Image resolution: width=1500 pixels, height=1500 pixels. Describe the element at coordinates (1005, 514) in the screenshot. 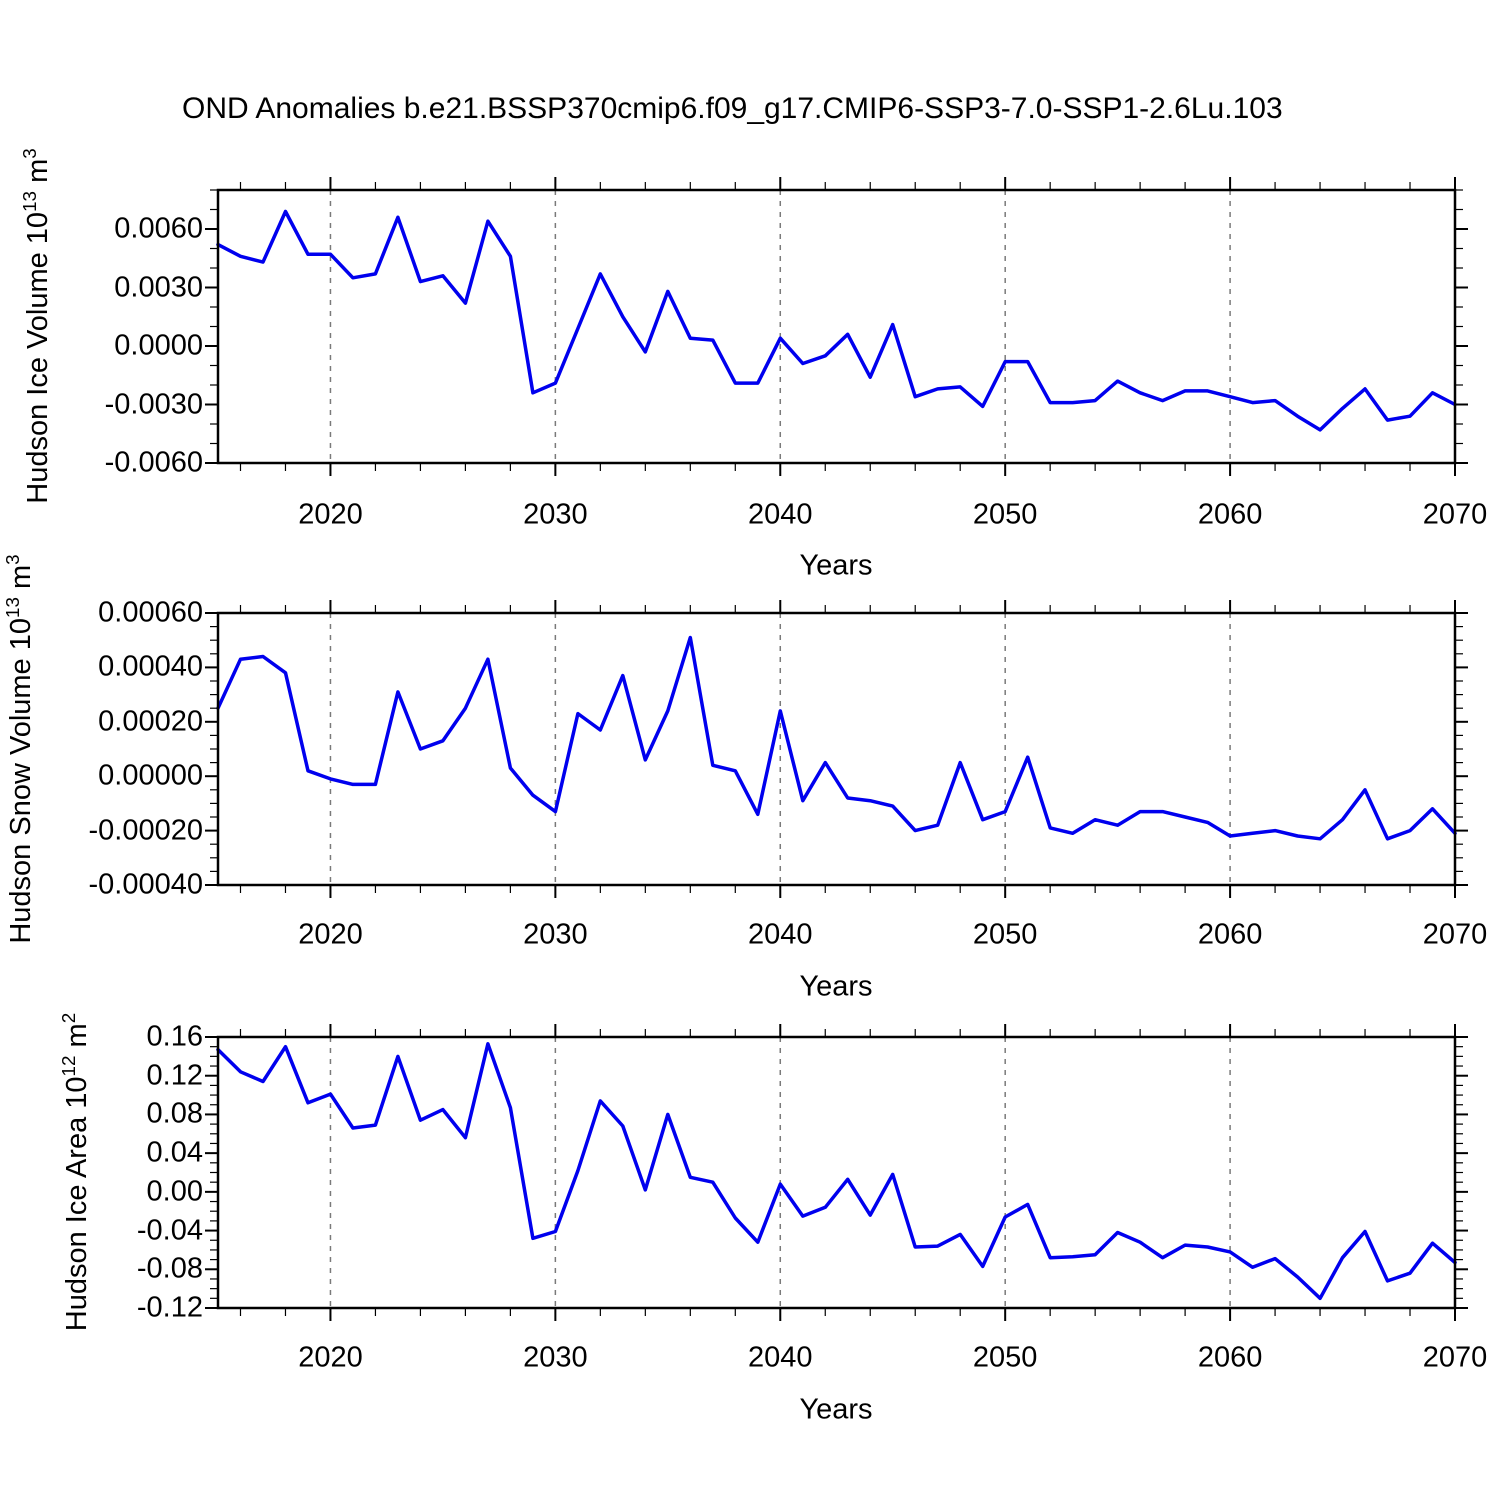

I see `hudson-ice-volume-xtick-label-2050: 2050` at that location.